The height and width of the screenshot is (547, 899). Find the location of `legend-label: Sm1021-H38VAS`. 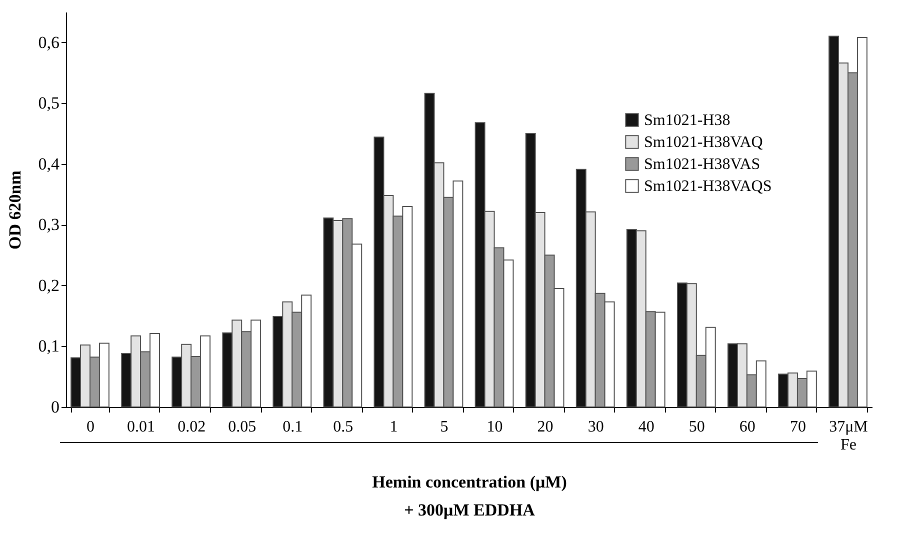

legend-label: Sm1021-H38VAS is located at coordinates (702, 164).